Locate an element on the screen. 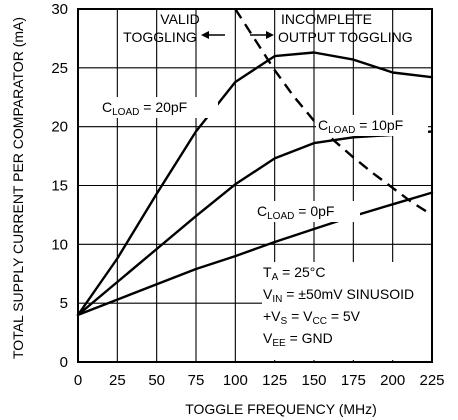  x-axis-title: TOGGLE FREQUENCY (MHz) is located at coordinates (281, 409).